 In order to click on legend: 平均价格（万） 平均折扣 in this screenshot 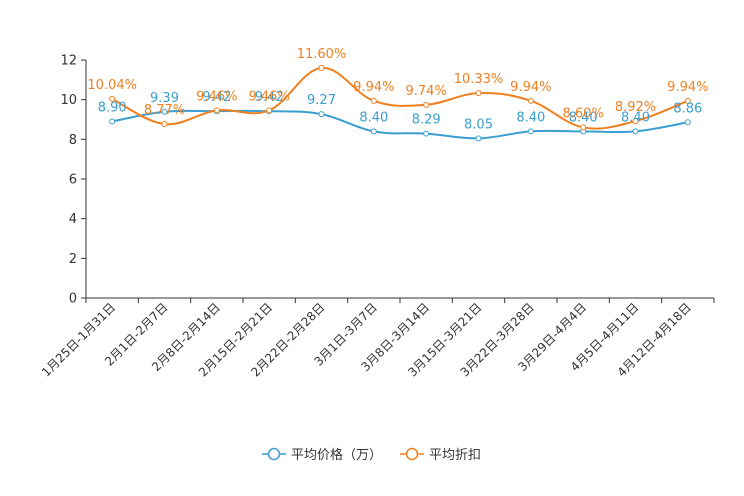, I will do `click(371, 455)`.